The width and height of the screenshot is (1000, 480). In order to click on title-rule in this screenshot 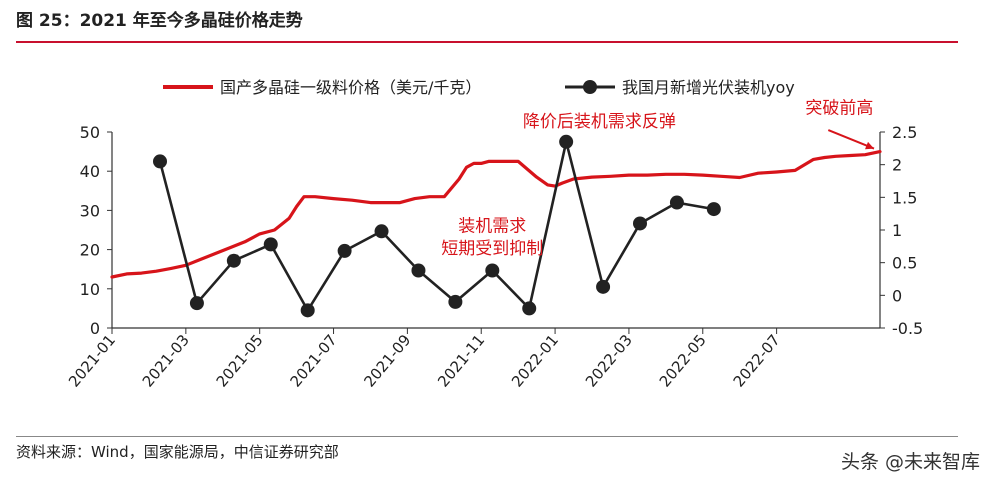, I will do `click(487, 42)`.